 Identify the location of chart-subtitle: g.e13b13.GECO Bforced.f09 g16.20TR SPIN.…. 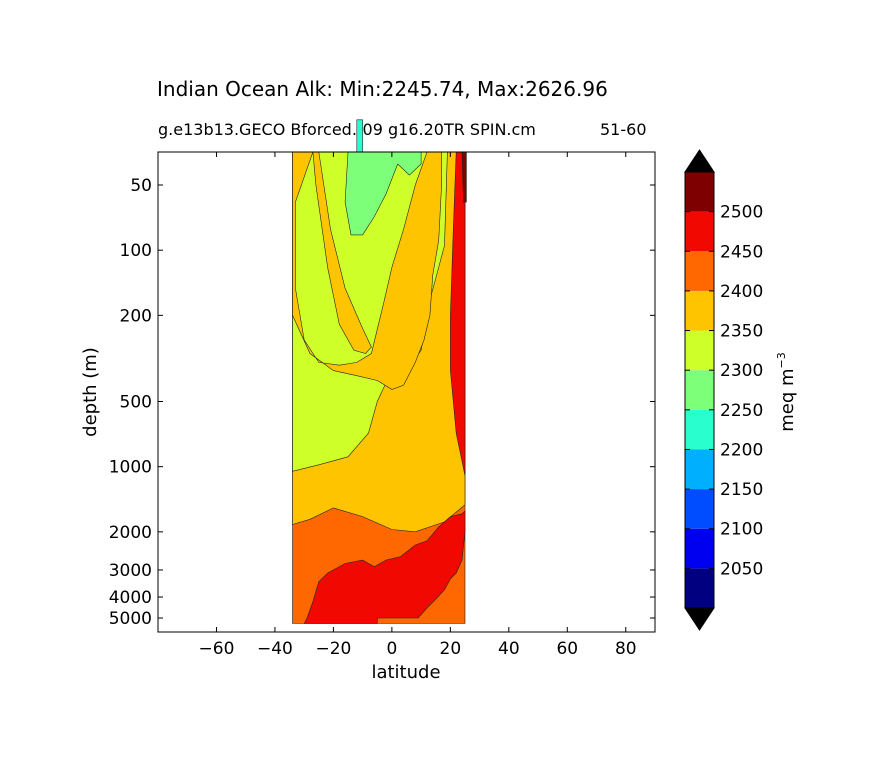
(347, 129).